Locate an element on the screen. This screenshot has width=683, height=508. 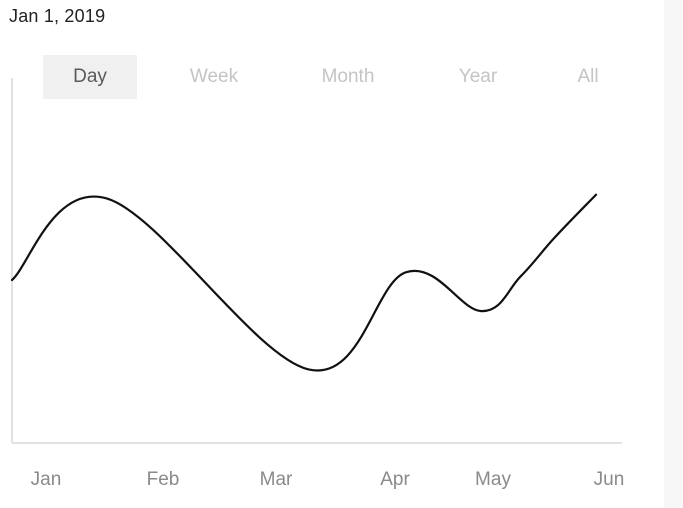
tab-week: Week is located at coordinates (214, 76).